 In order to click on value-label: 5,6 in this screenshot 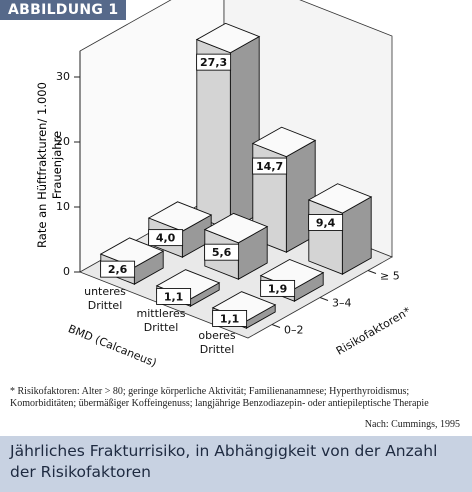, I will do `click(222, 252)`.